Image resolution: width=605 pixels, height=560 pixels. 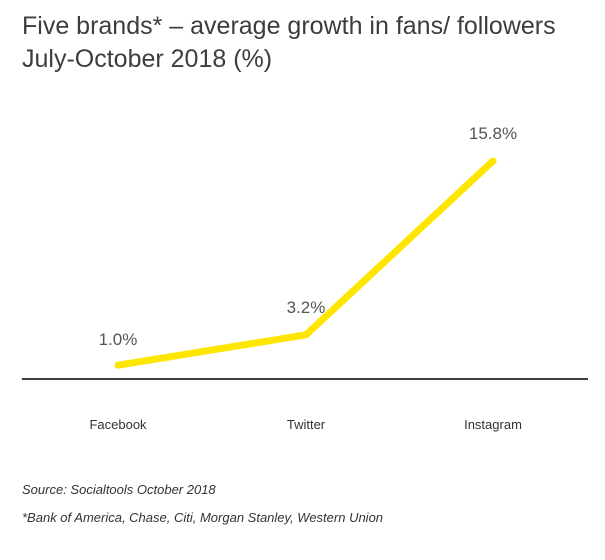 I want to click on x-tick-label-facebook: Facebook, so click(x=118, y=424).